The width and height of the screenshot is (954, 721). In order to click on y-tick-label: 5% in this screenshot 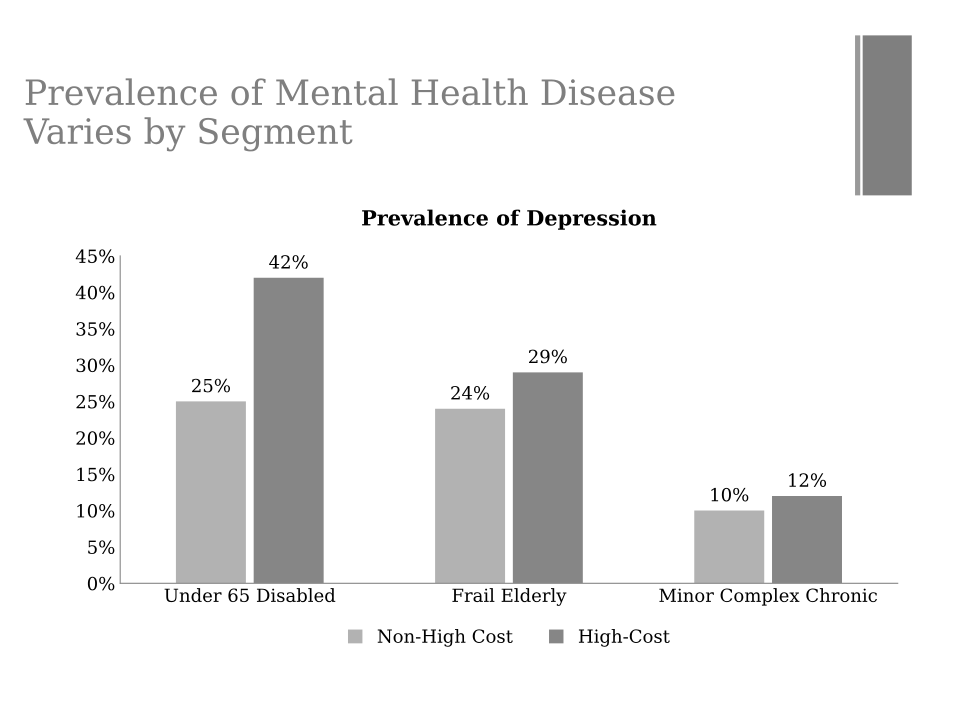, I will do `click(101, 547)`.